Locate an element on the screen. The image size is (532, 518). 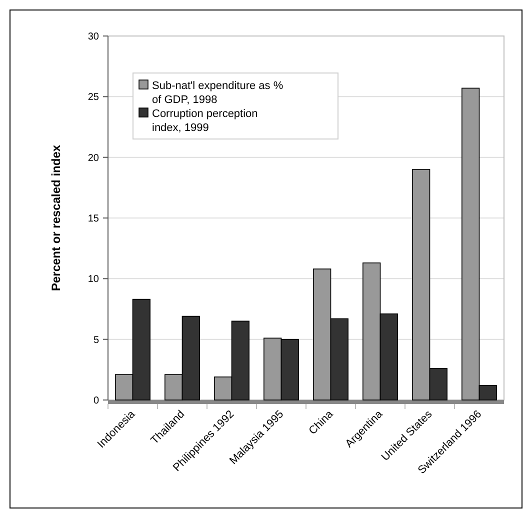
y-axis-title: Percent or rescaled index is located at coordinates (56, 218).